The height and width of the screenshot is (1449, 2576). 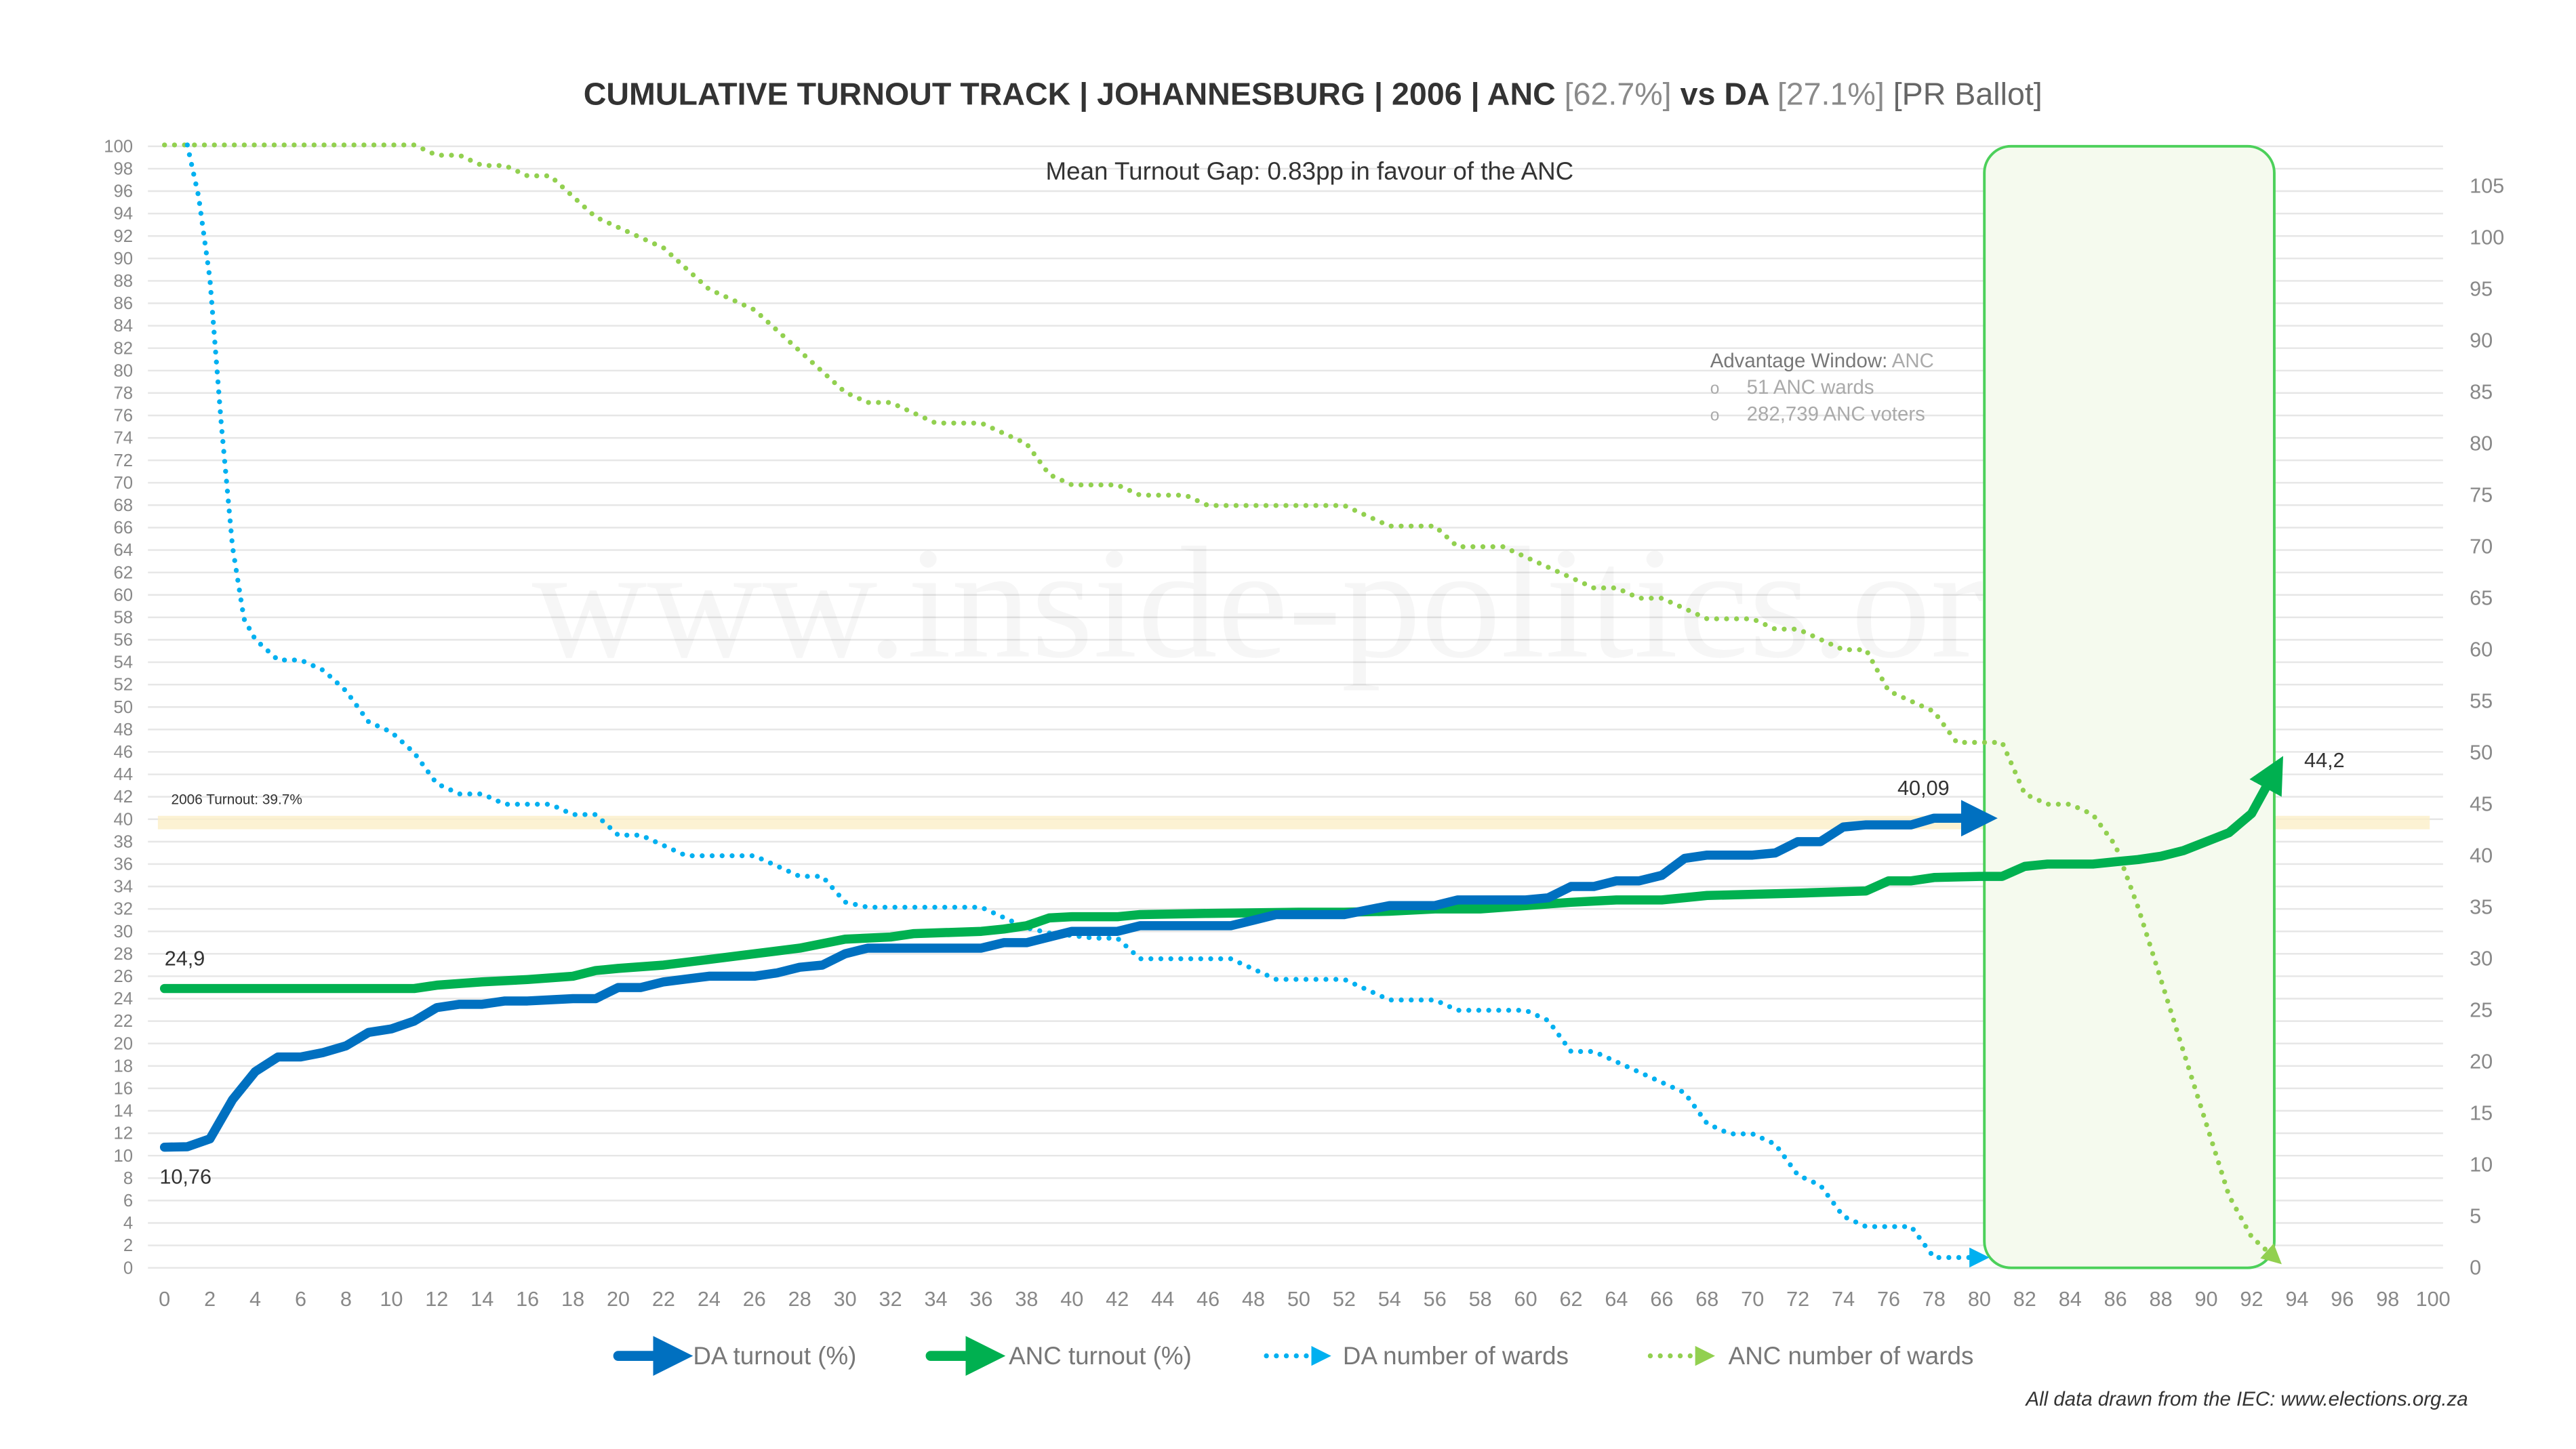 What do you see at coordinates (2481, 546) in the screenshot?
I see `y-right-tick-label: 70` at bounding box center [2481, 546].